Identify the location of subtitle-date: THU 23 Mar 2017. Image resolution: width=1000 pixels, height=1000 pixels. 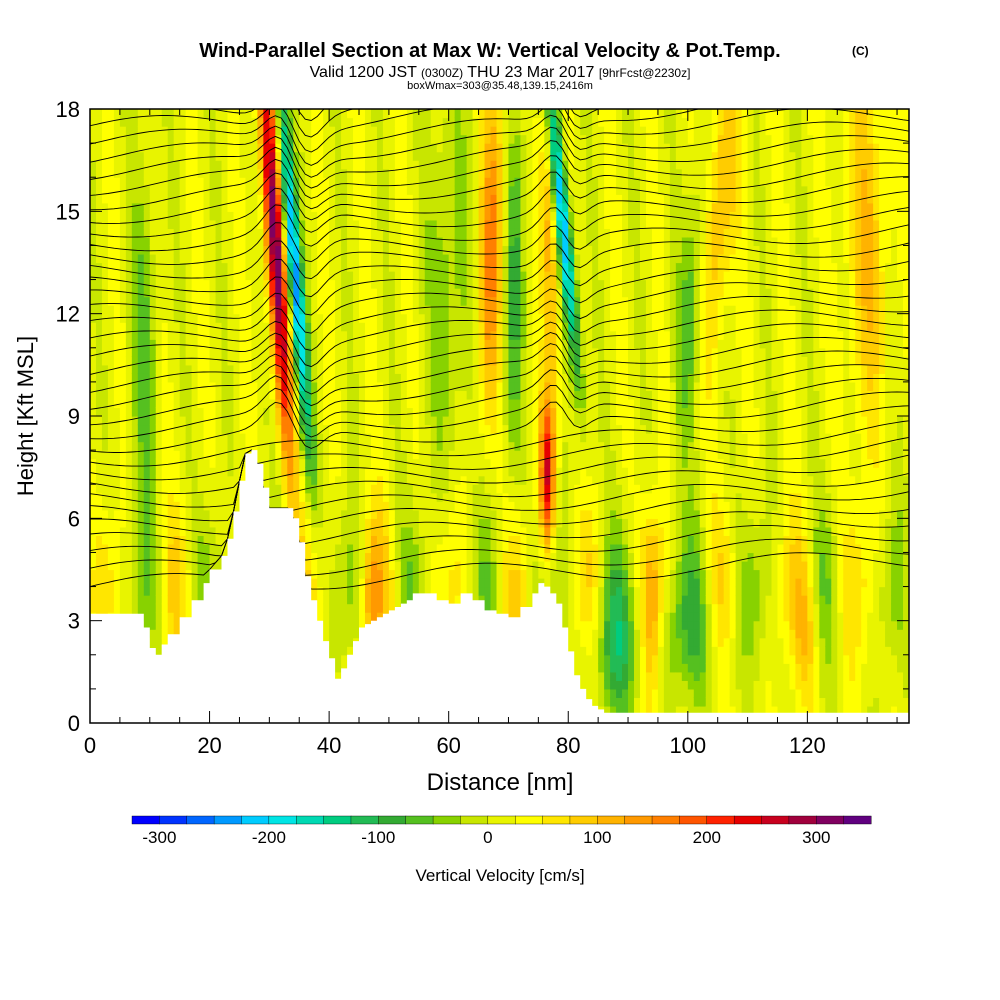
(530, 72).